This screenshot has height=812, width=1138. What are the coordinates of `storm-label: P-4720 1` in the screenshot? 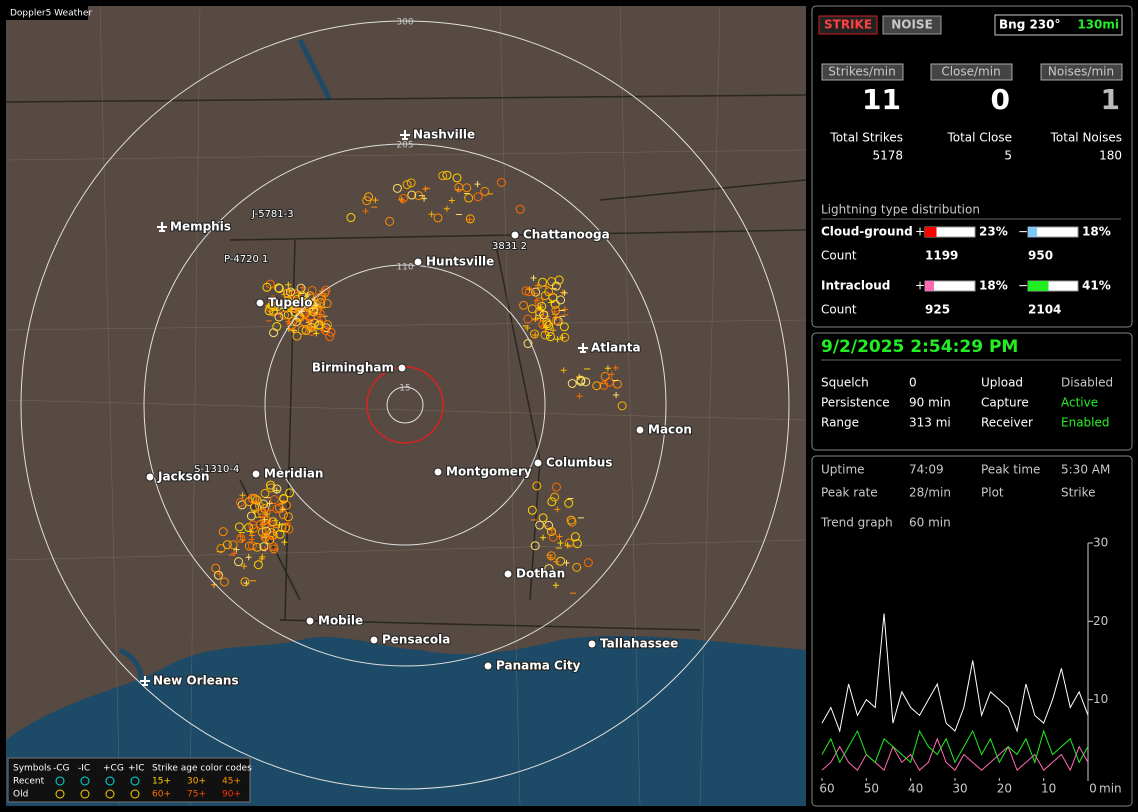 It's located at (246, 259).